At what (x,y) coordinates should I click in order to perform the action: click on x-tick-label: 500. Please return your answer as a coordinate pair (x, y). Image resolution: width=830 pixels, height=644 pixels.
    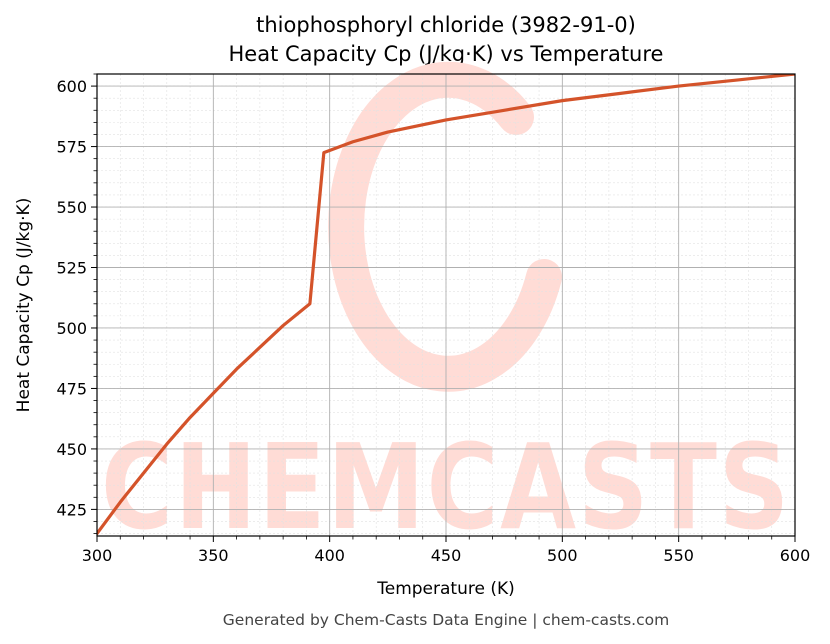
    Looking at the image, I should click on (562, 555).